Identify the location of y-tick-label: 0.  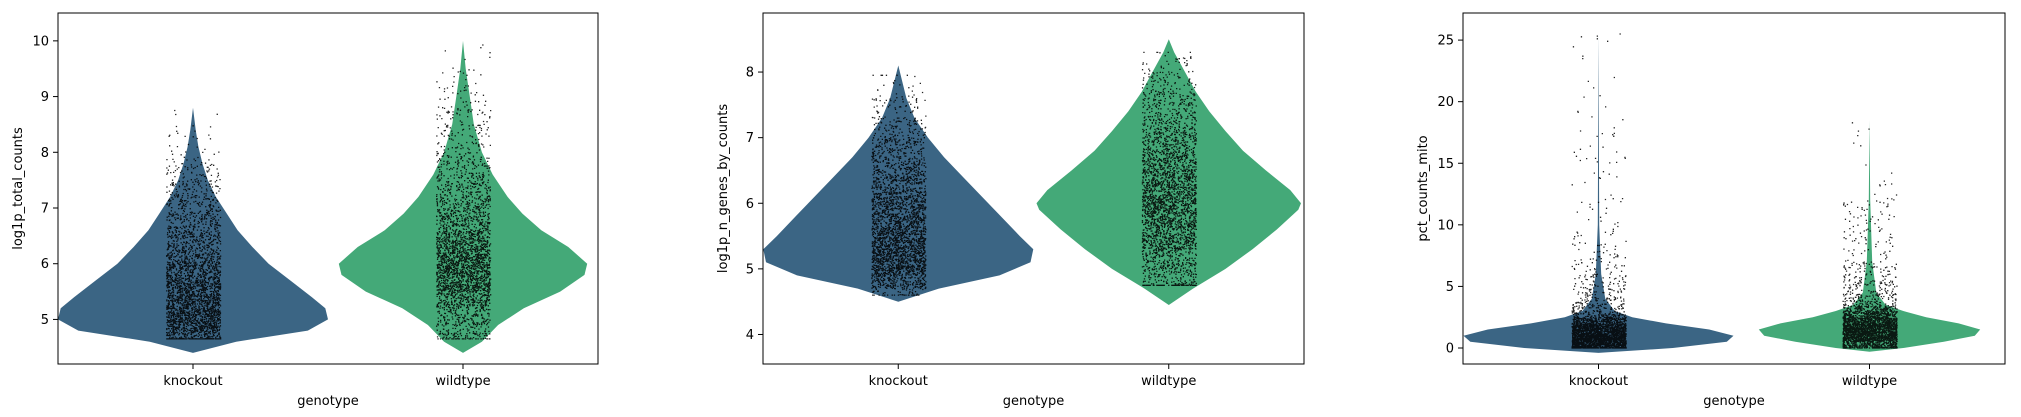
(1450, 348).